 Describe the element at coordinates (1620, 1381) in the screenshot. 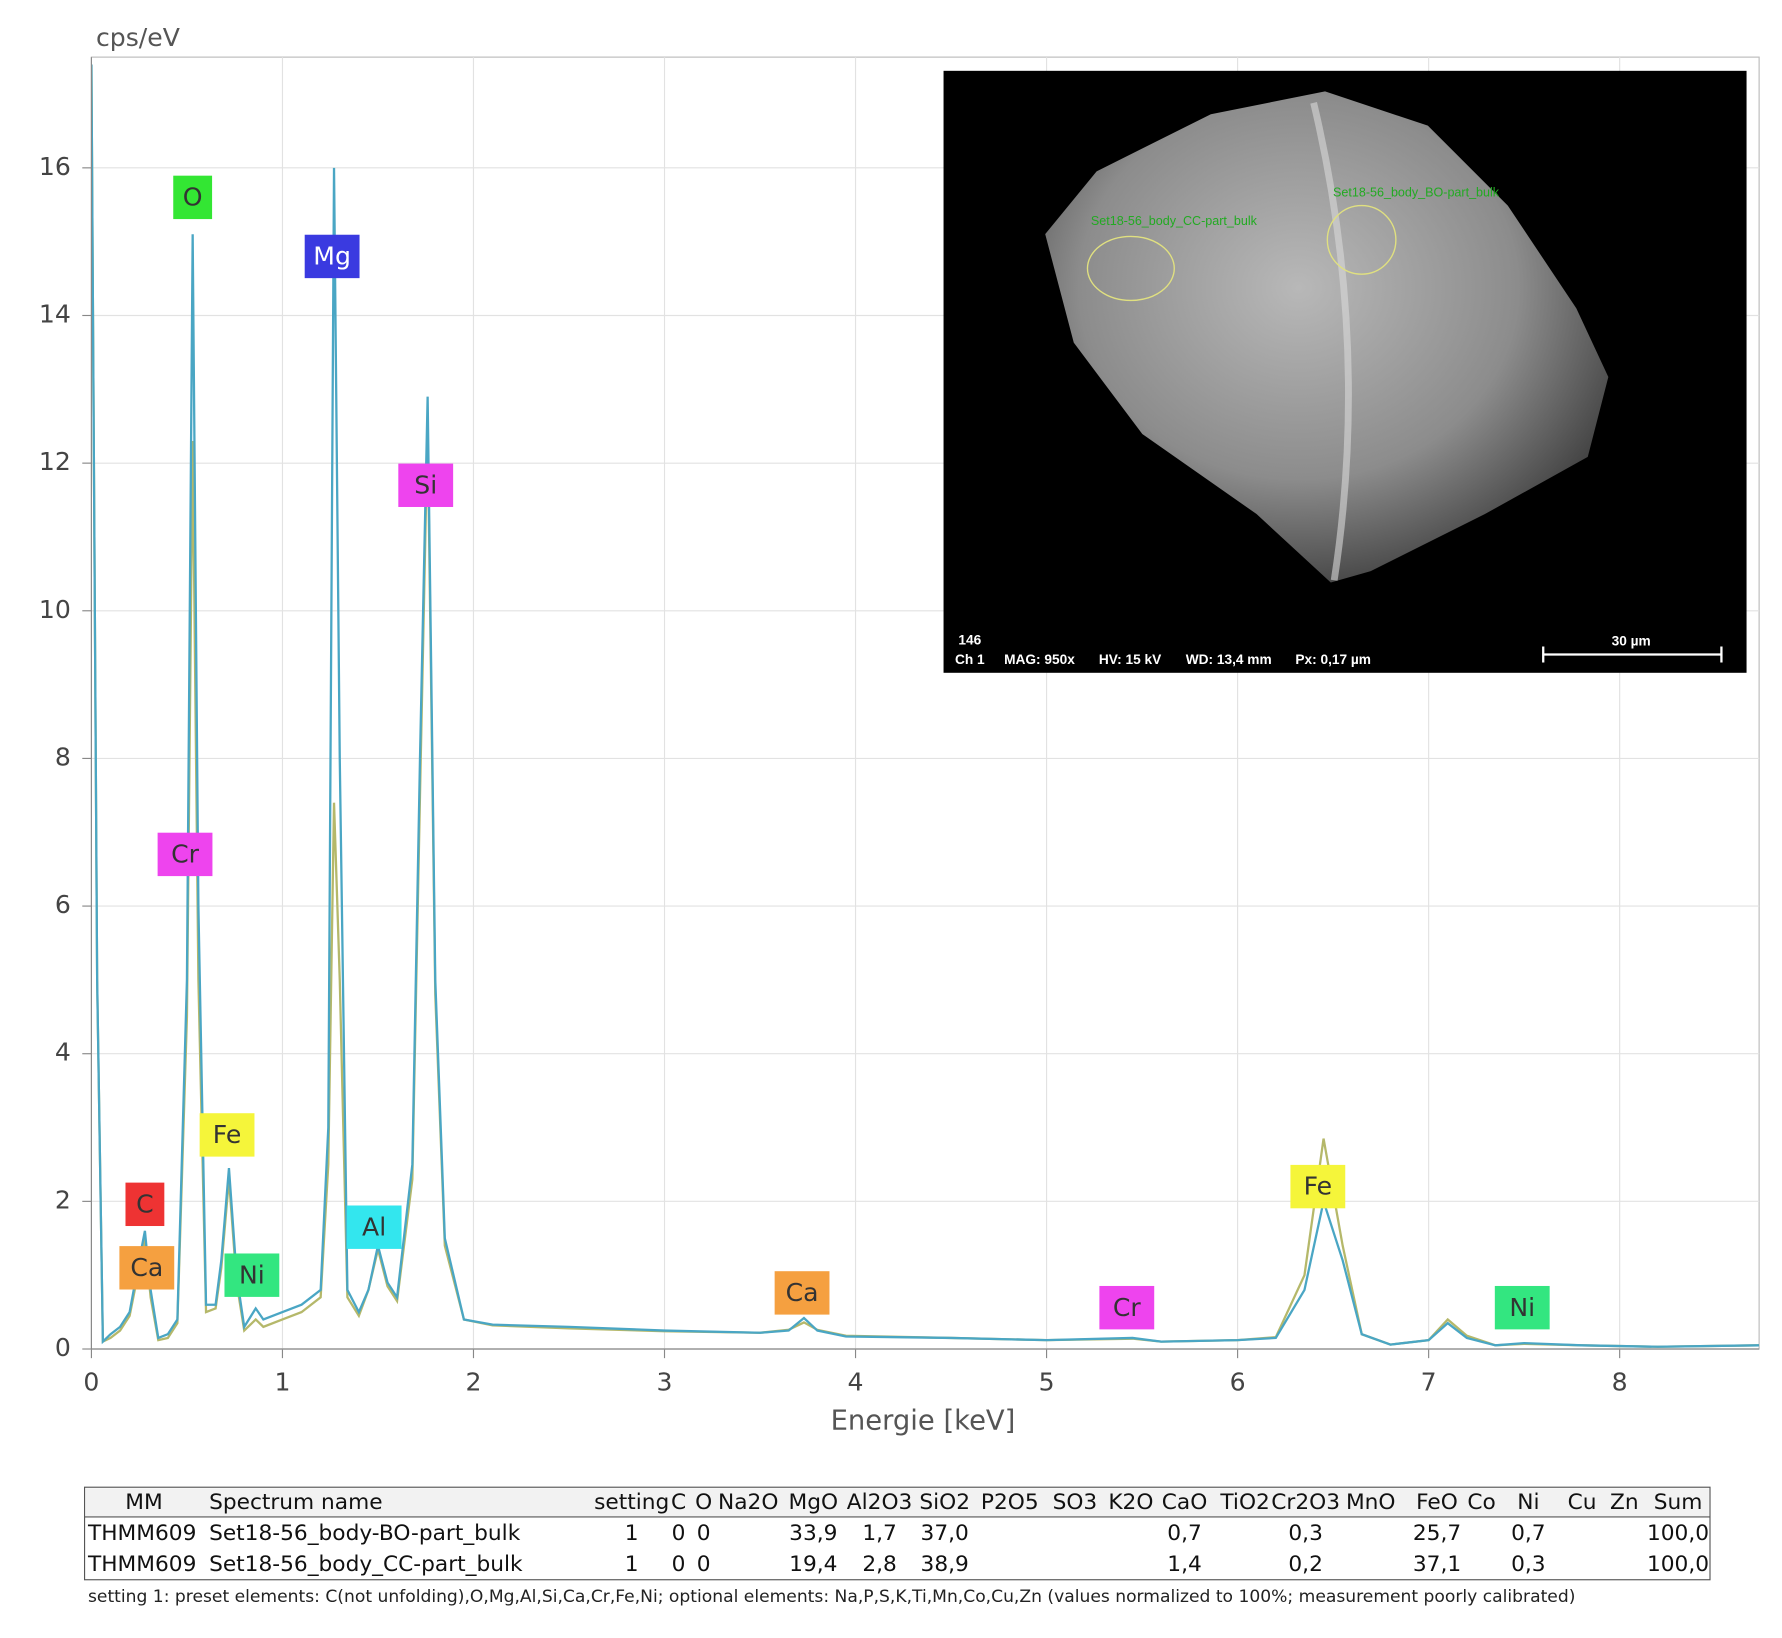

I see `x-tick-label: 8` at that location.